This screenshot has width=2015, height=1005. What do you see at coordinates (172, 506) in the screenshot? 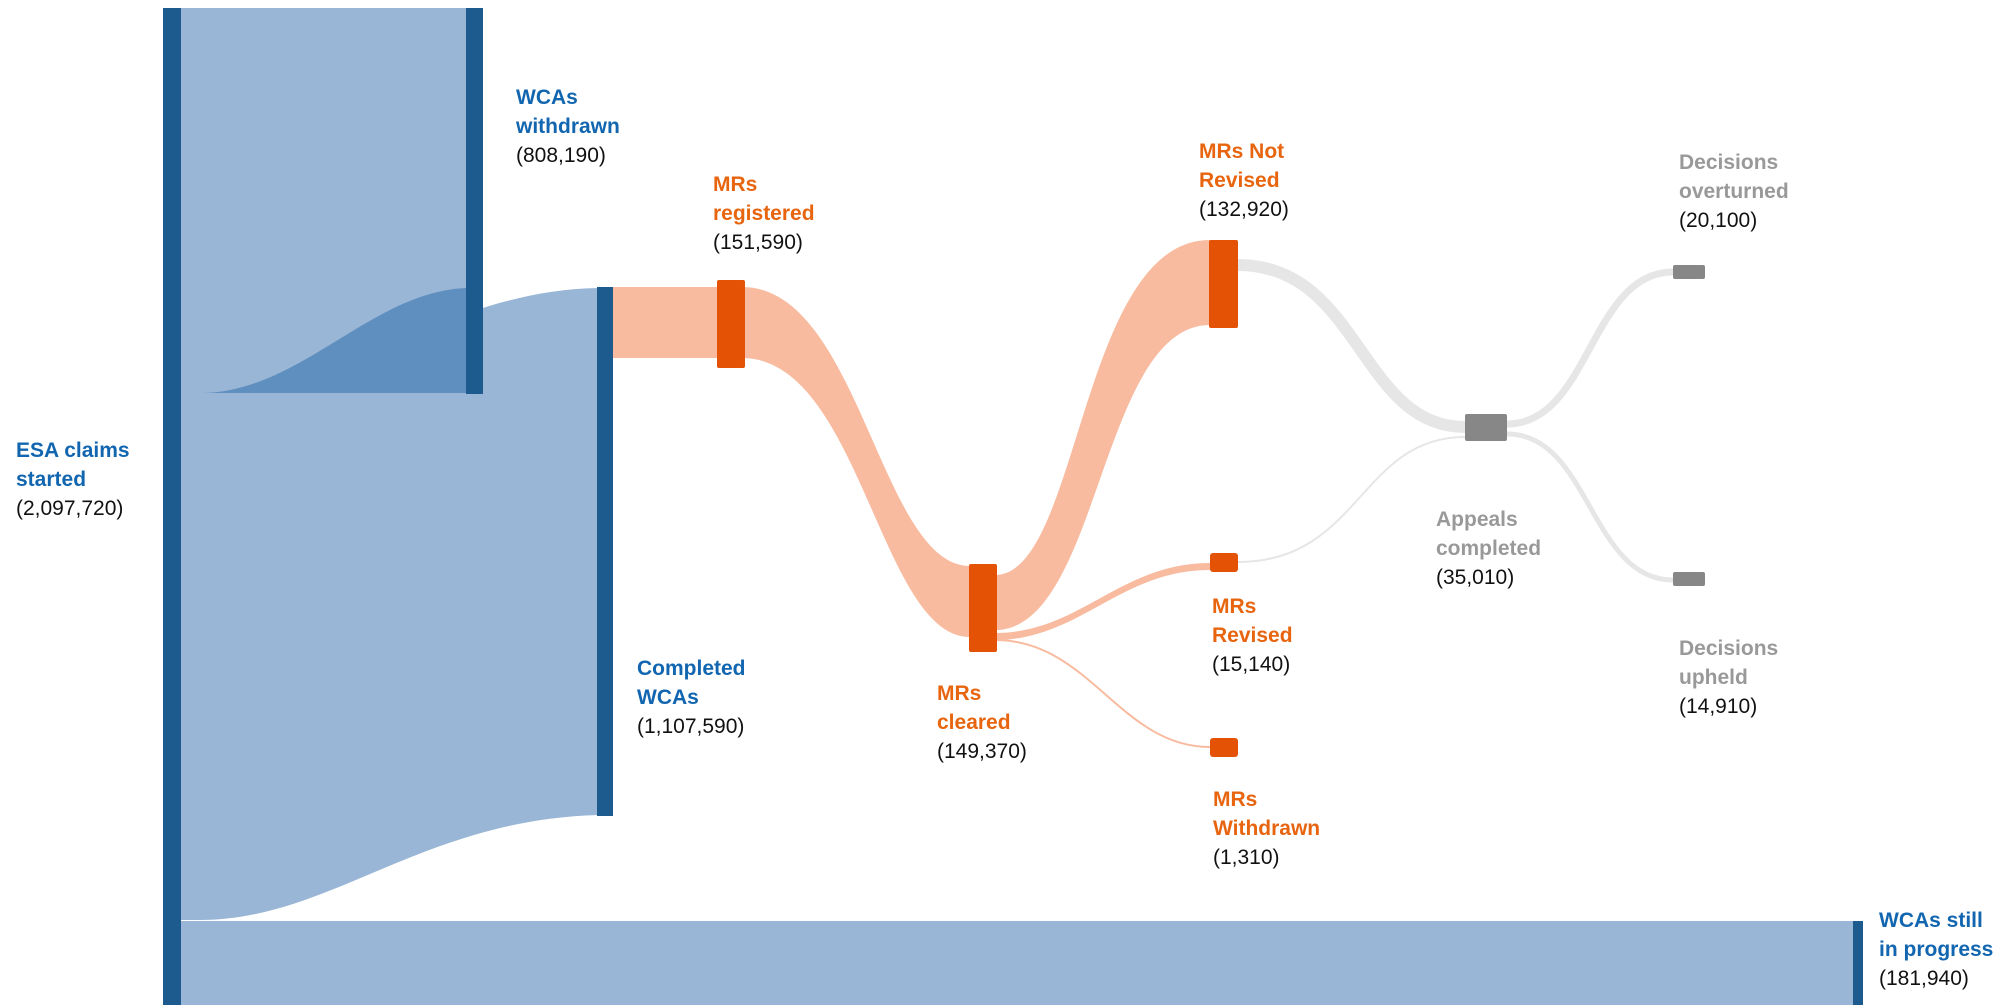
I see `node-esa-claims-started` at bounding box center [172, 506].